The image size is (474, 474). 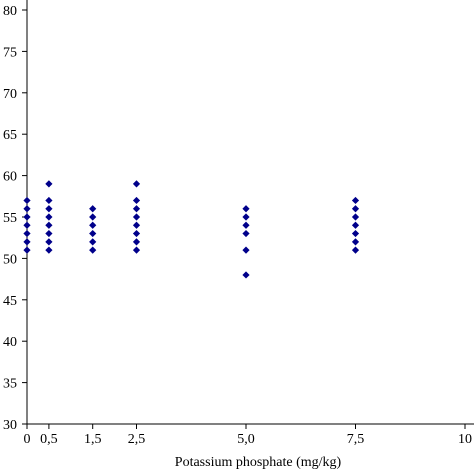 I want to click on y-tick-label: 65, so click(x=10, y=135).